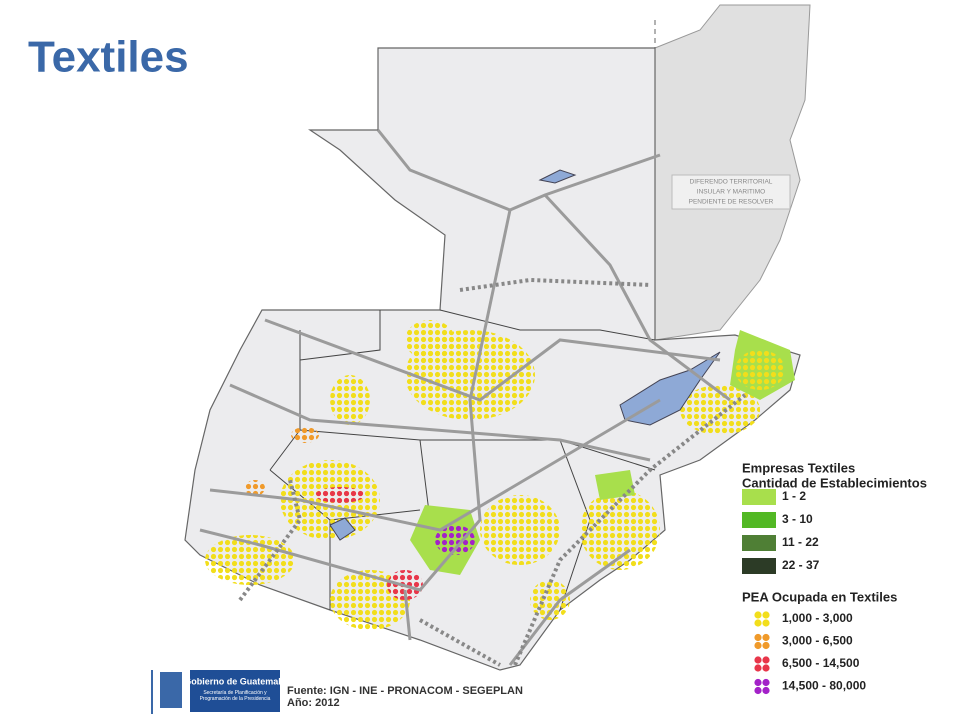 The image size is (960, 720). I want to click on legend-label: 22 - 37, so click(801, 565).